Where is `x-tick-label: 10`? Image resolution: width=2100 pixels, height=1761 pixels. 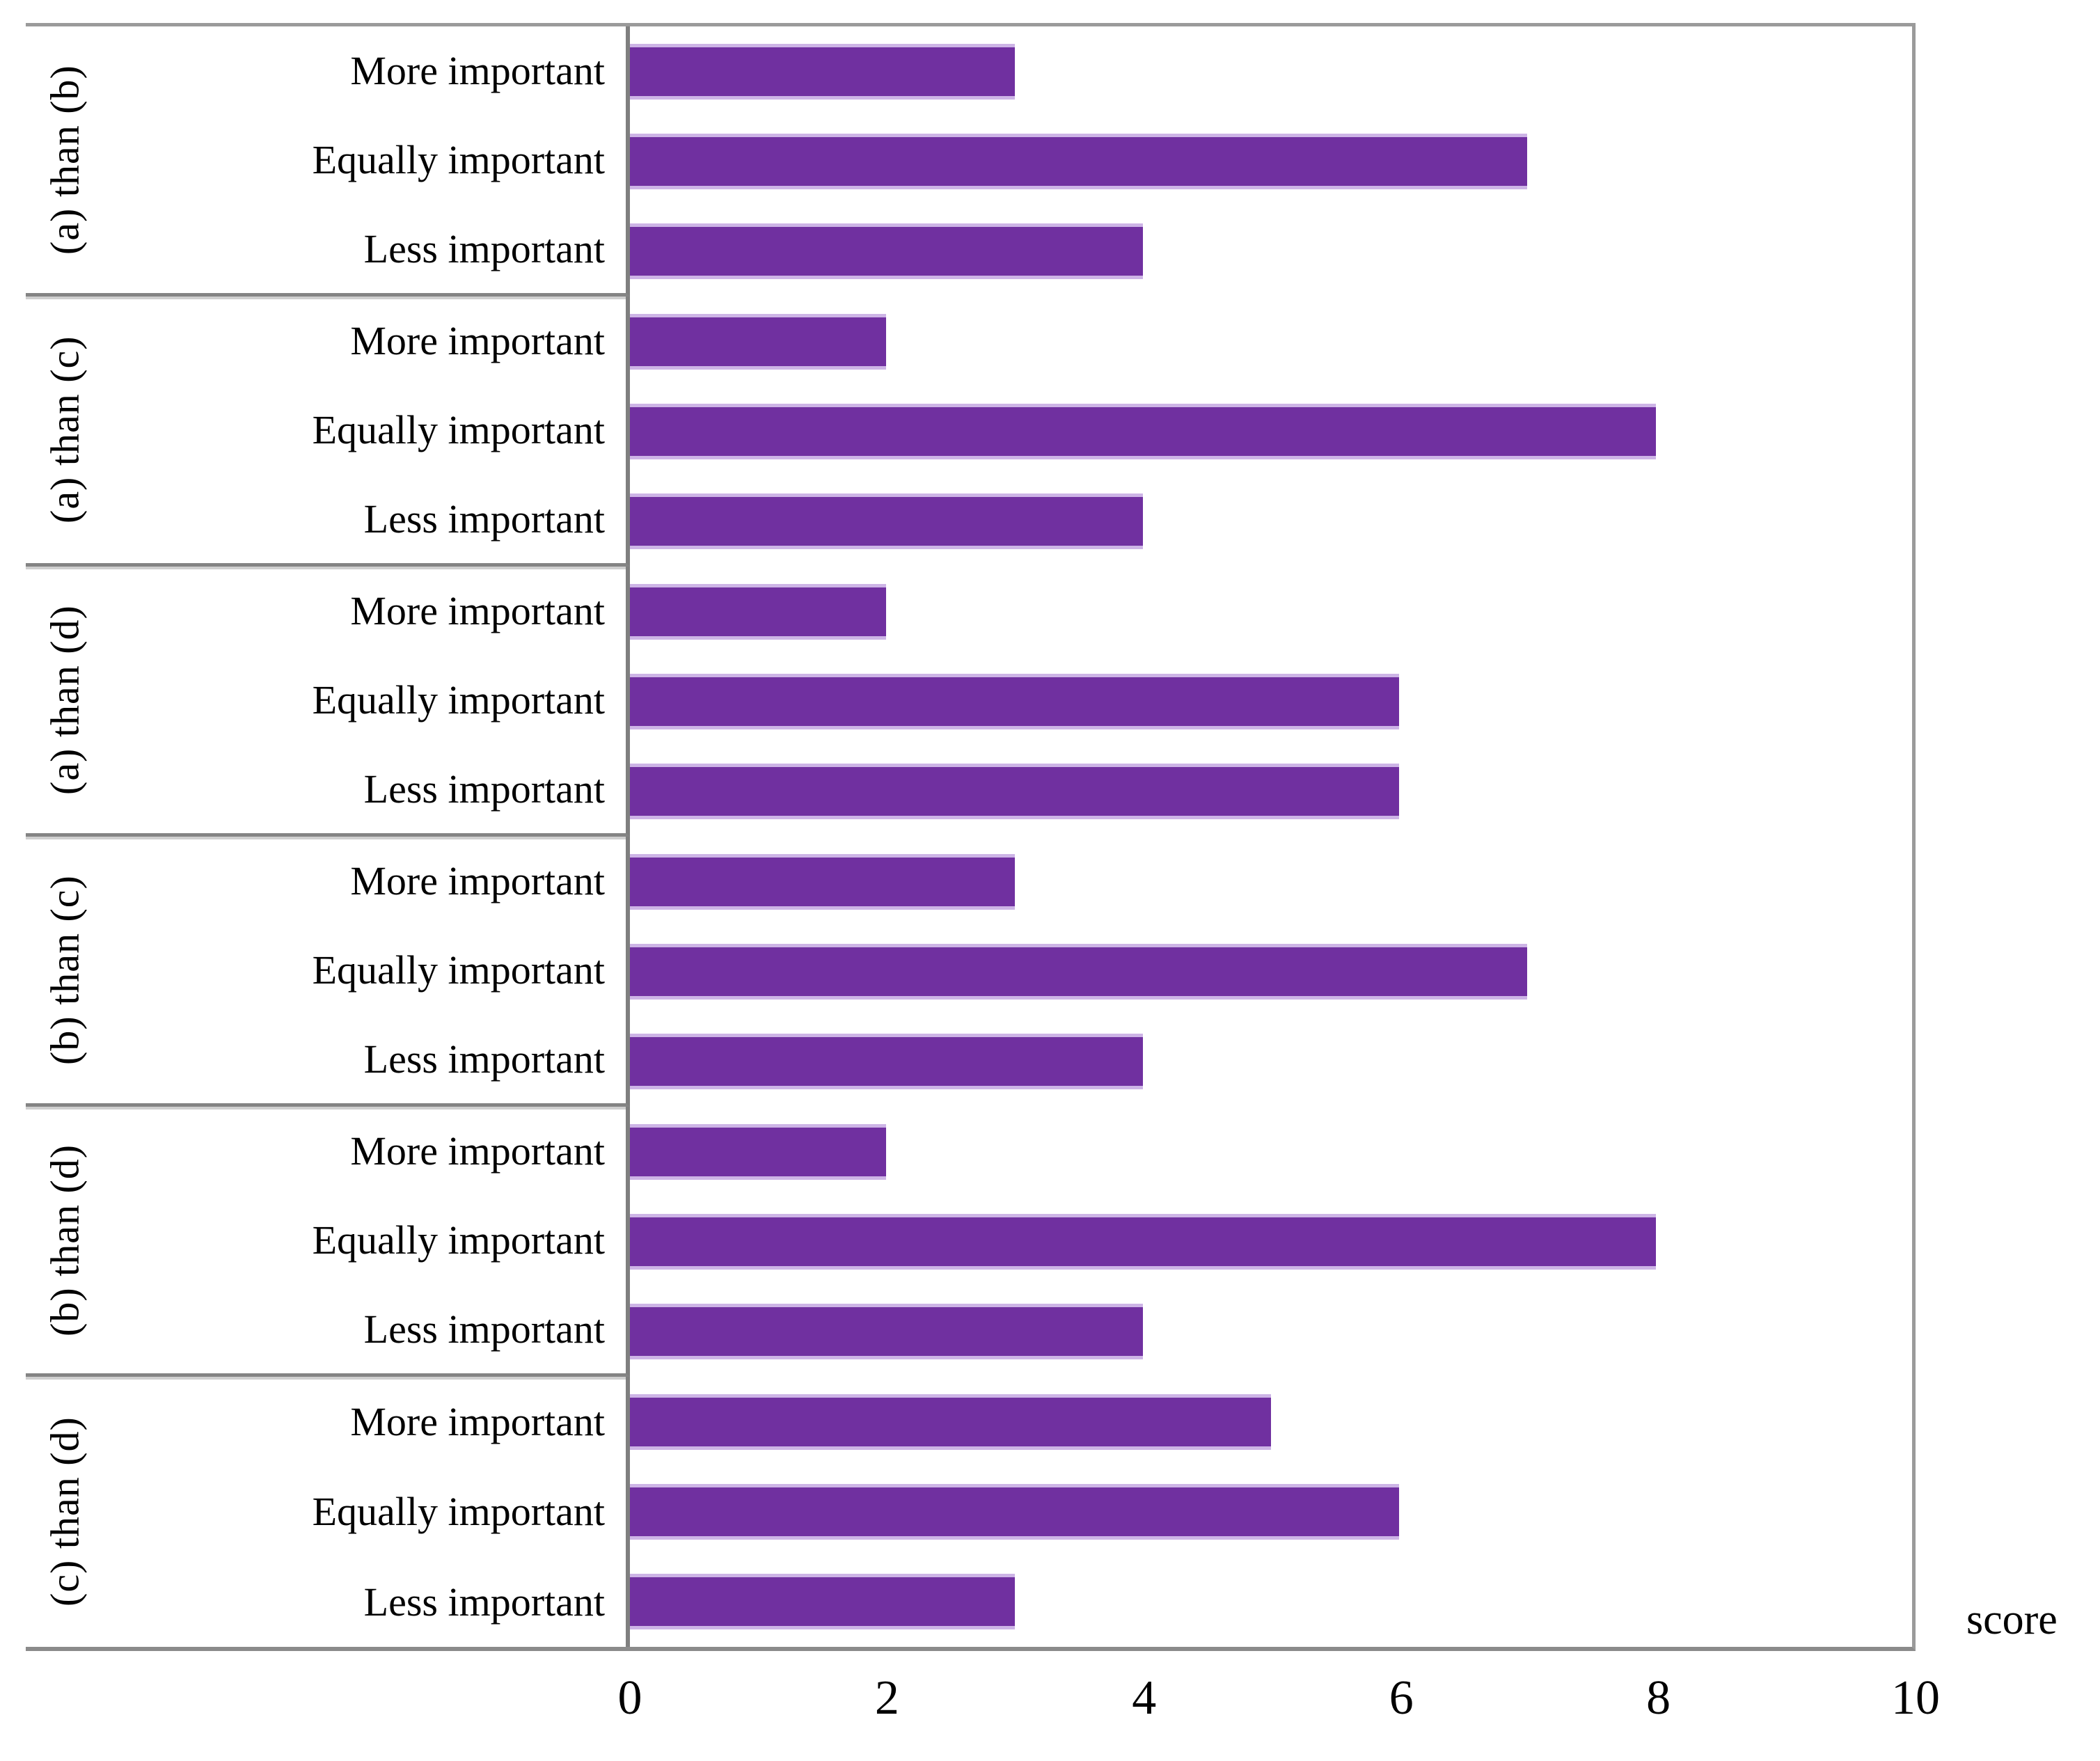
x-tick-label: 10 is located at coordinates (1916, 1698).